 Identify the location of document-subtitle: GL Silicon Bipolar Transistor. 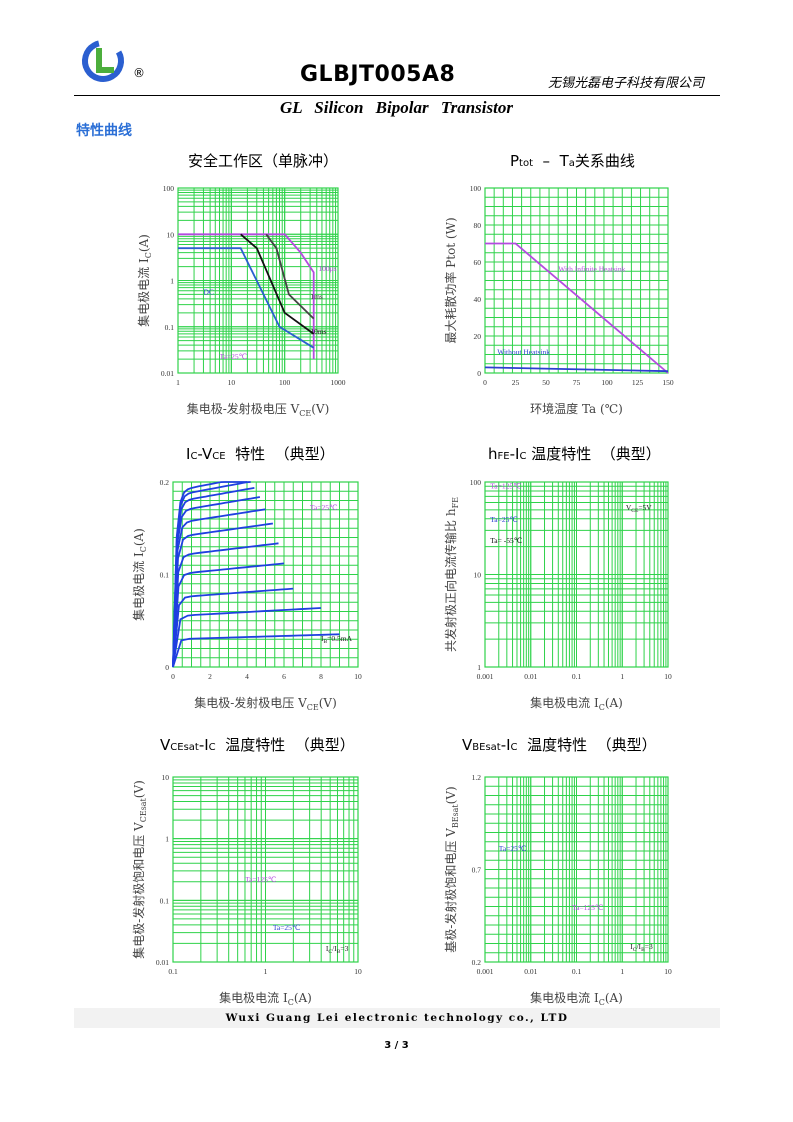
(396, 107).